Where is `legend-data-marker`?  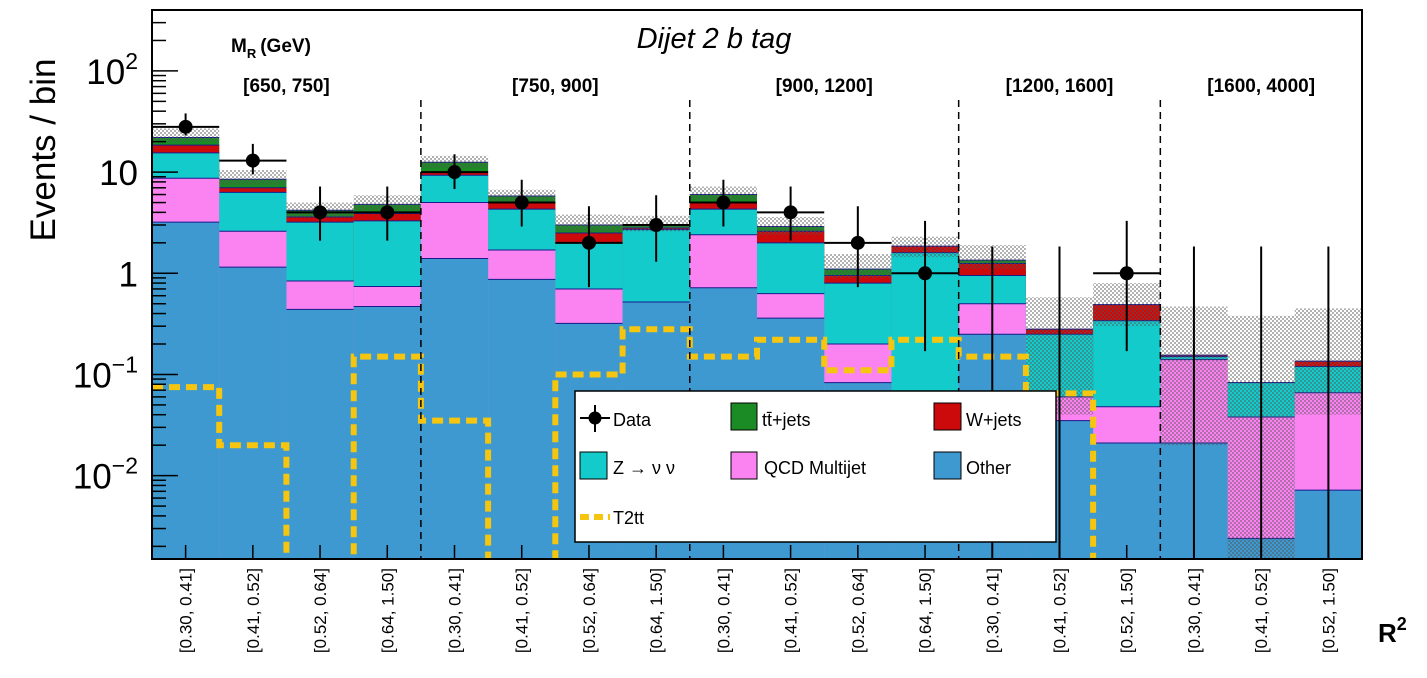 legend-data-marker is located at coordinates (595, 418).